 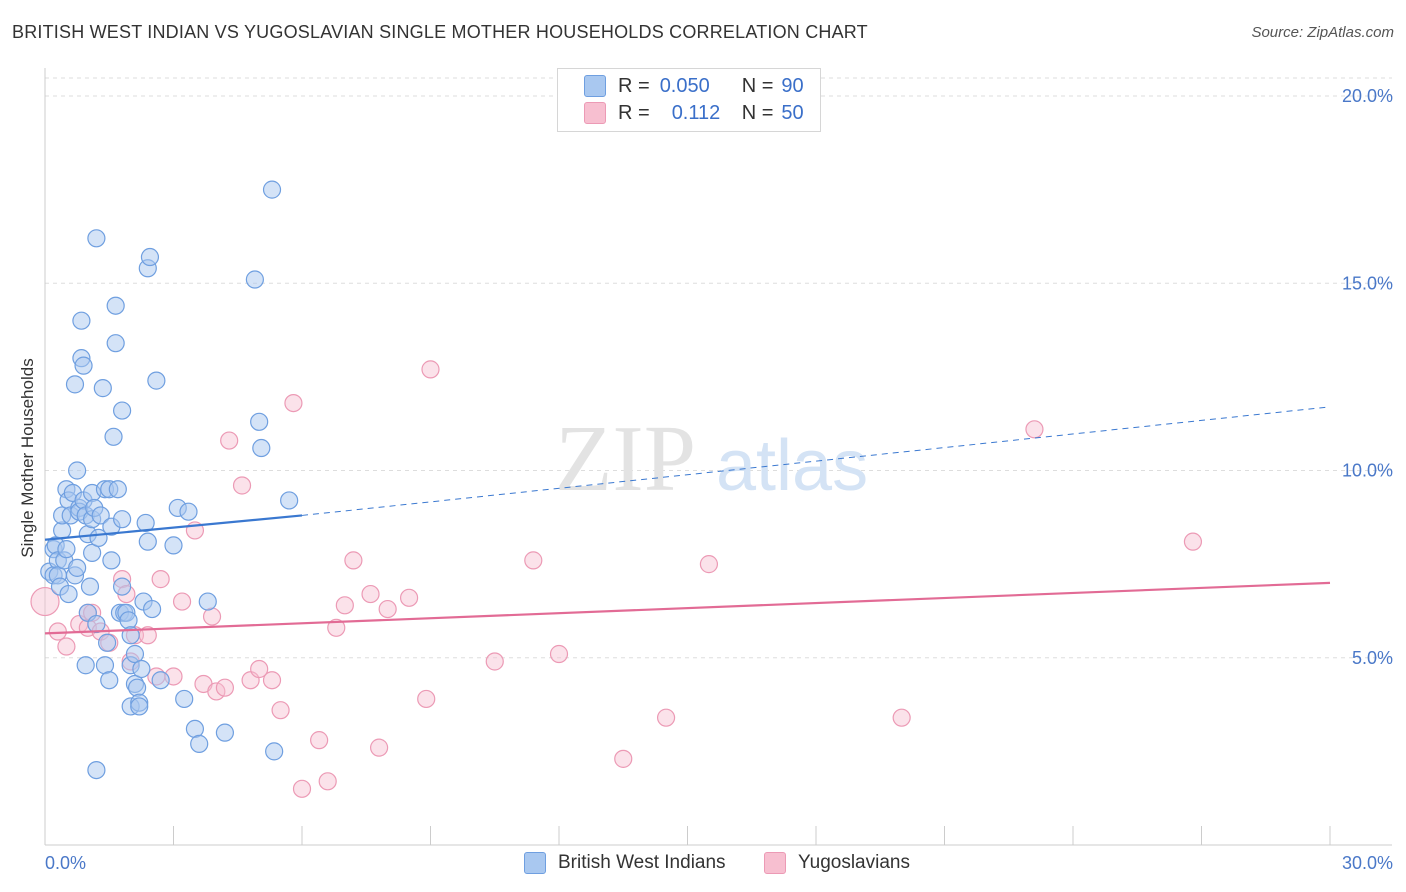 I want to click on legend-n-value: 50, so click(x=792, y=112).